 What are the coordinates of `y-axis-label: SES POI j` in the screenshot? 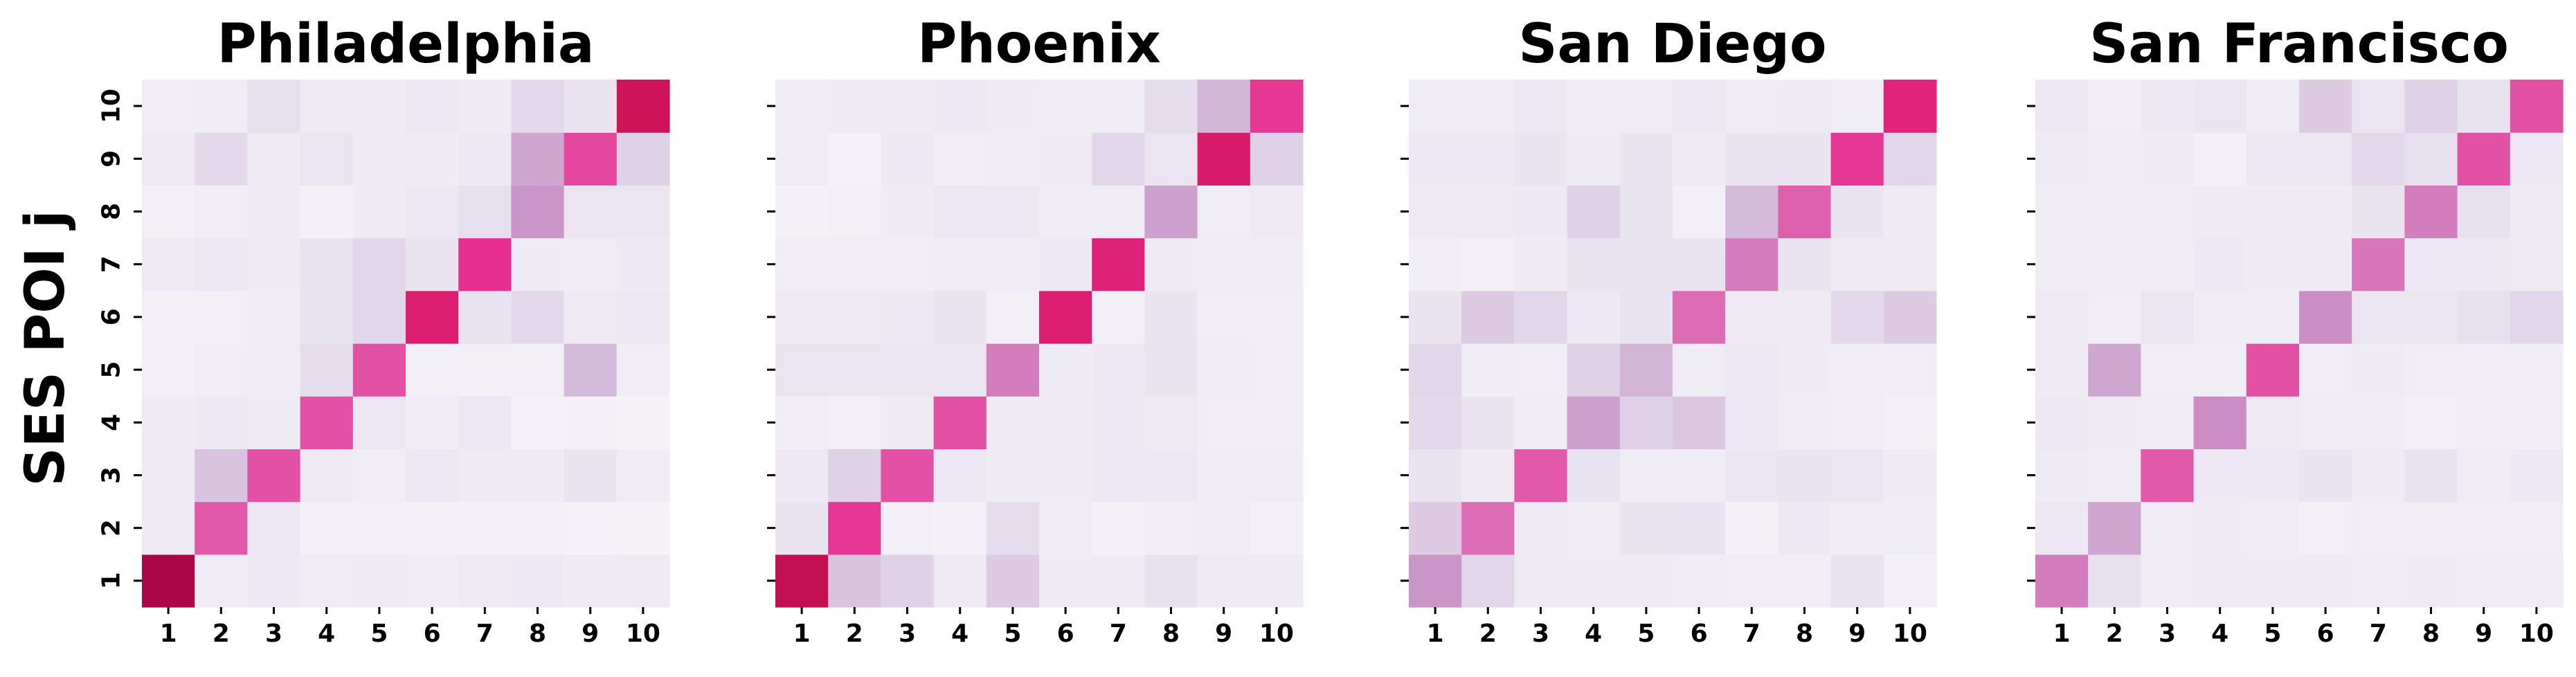 It's located at (46, 348).